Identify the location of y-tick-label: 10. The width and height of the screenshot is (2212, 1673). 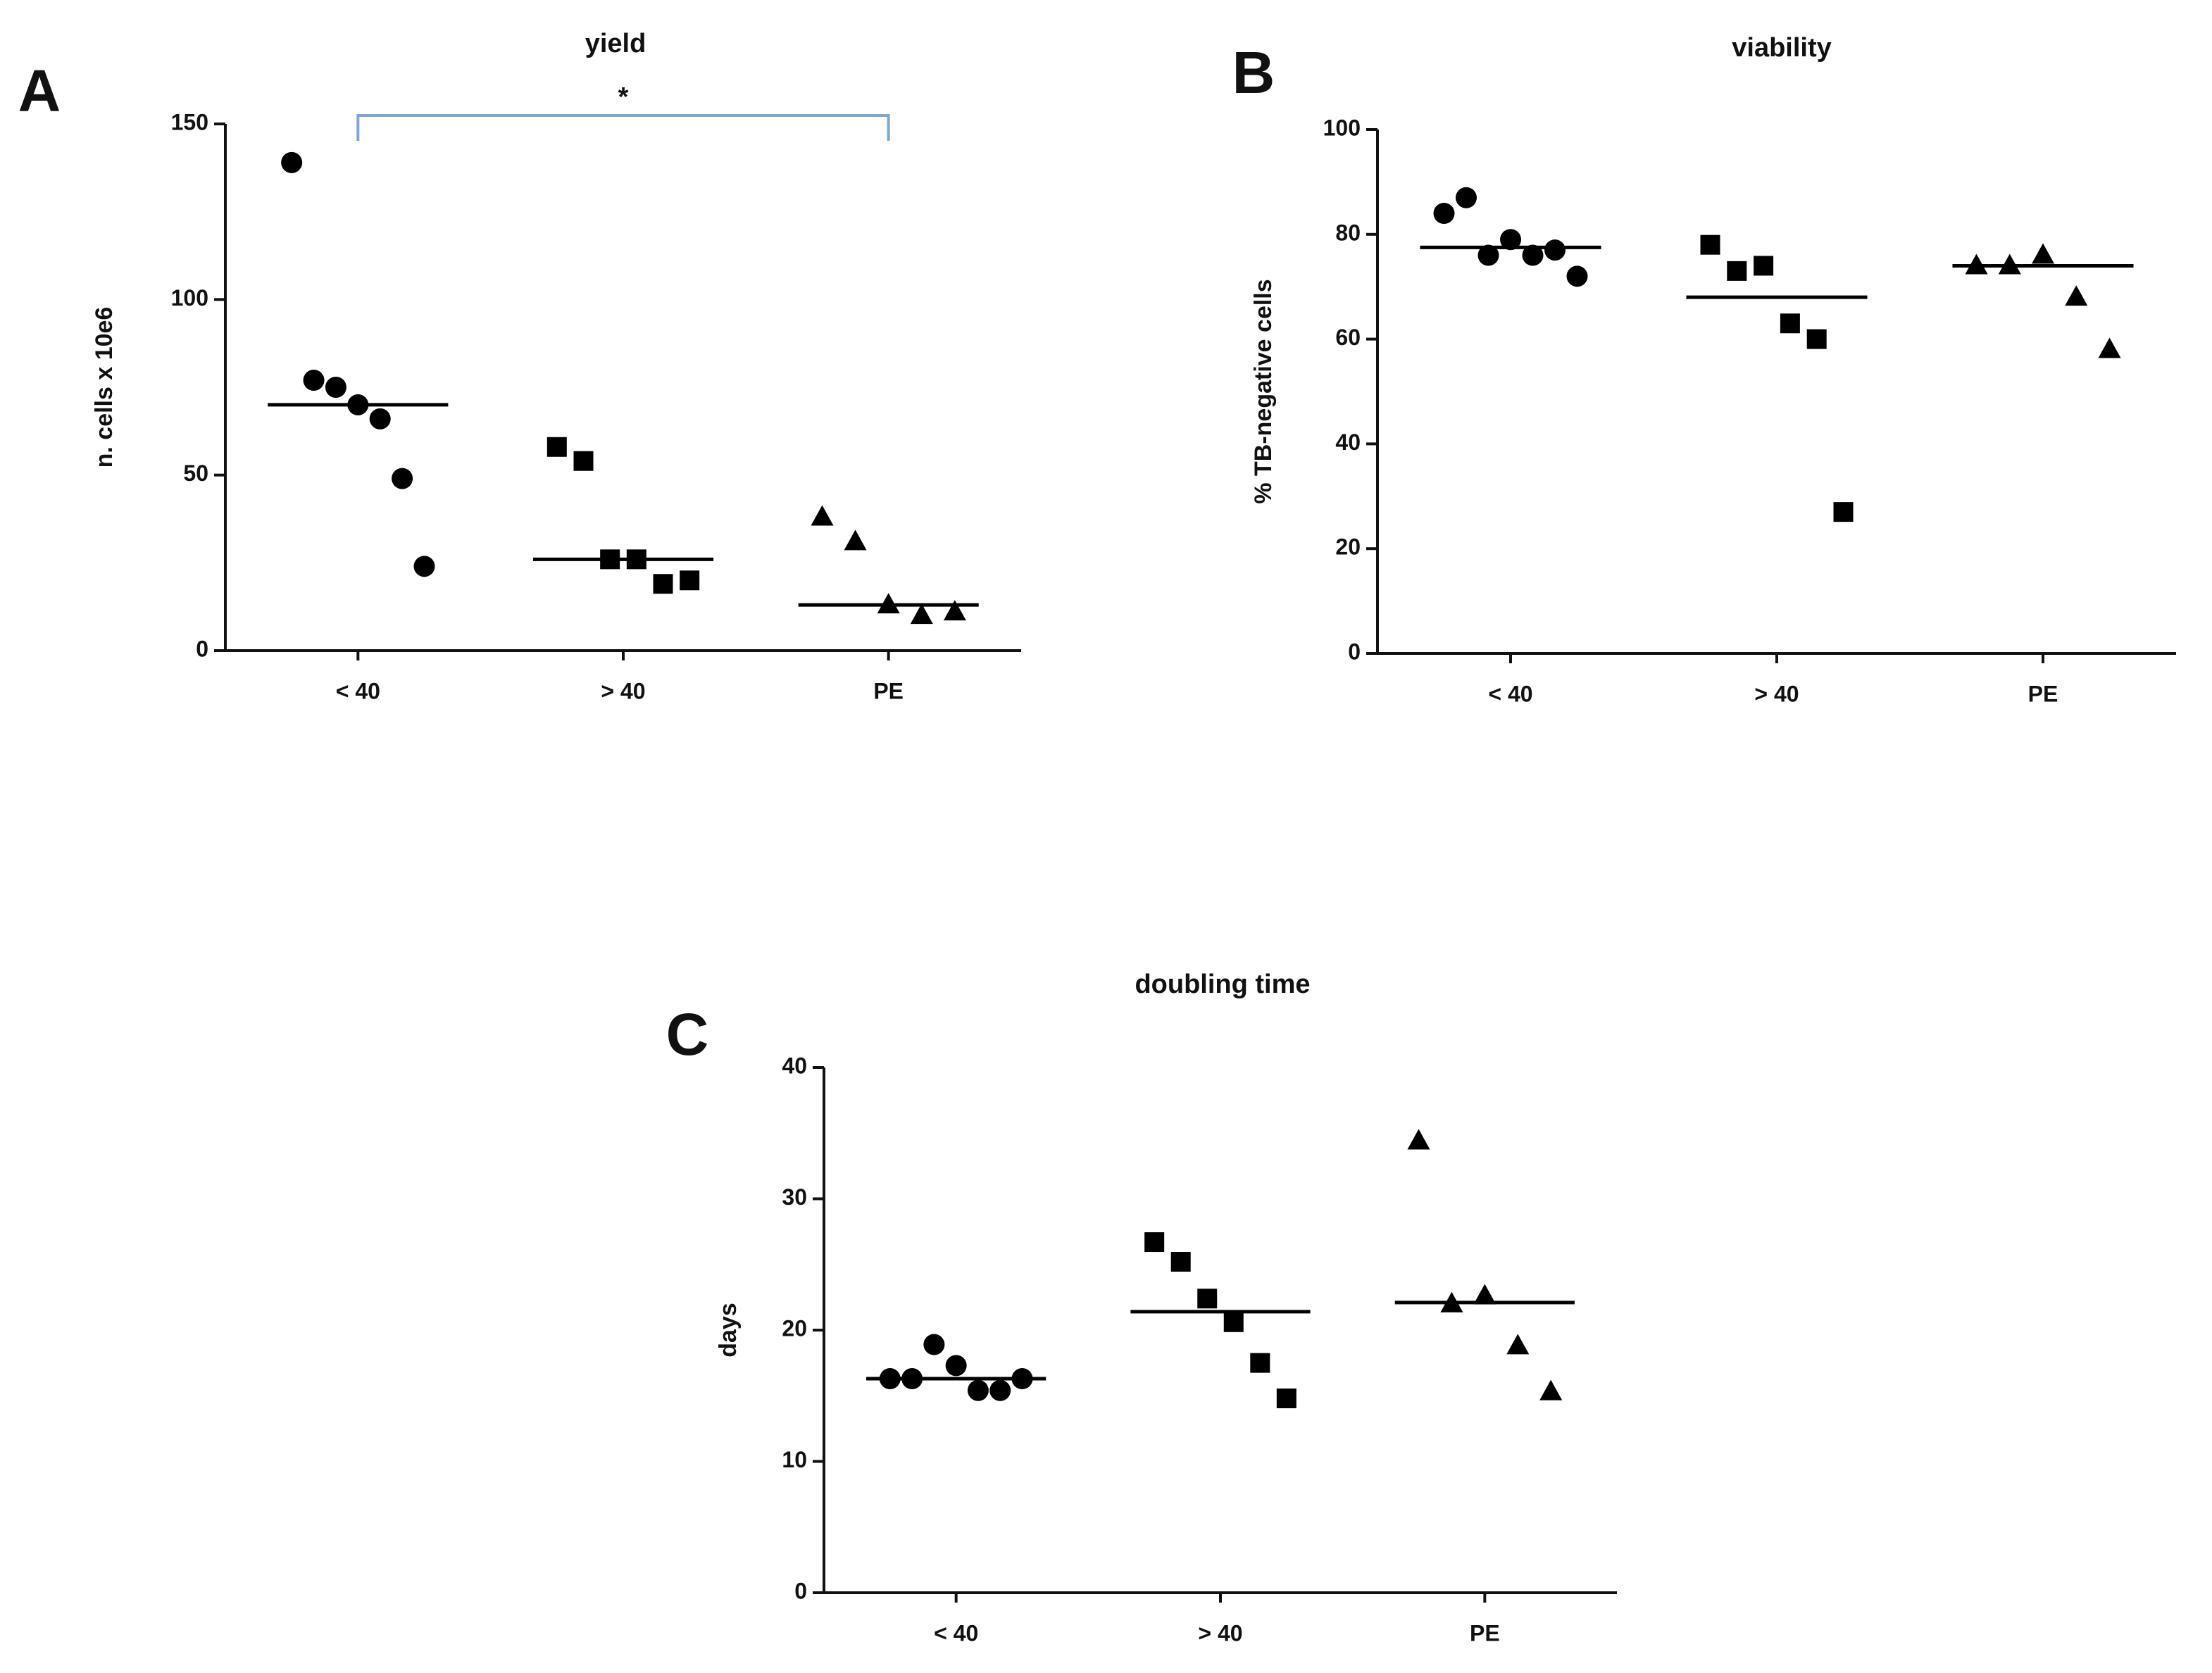
(794, 1459).